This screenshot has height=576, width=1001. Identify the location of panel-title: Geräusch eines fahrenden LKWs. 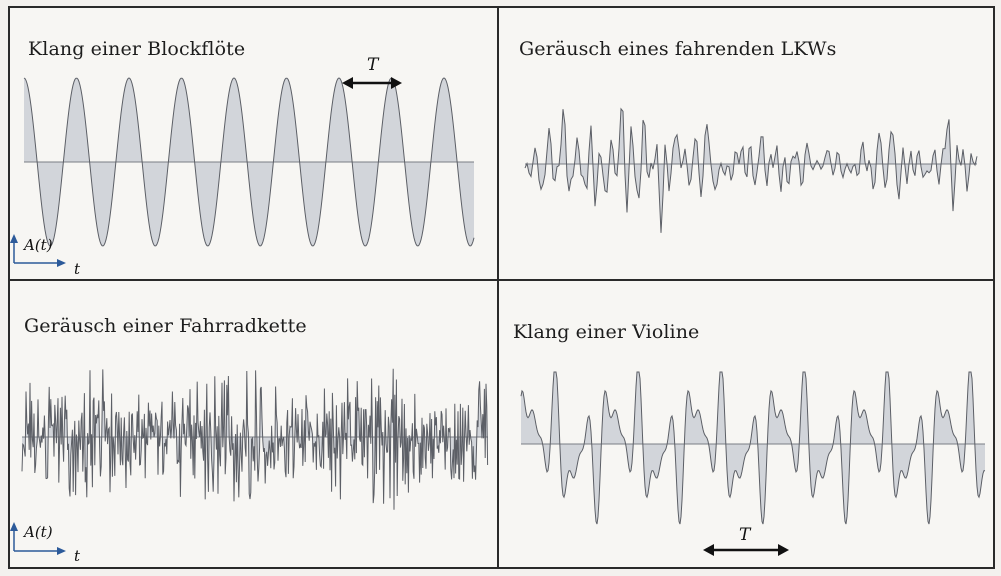
(678, 49).